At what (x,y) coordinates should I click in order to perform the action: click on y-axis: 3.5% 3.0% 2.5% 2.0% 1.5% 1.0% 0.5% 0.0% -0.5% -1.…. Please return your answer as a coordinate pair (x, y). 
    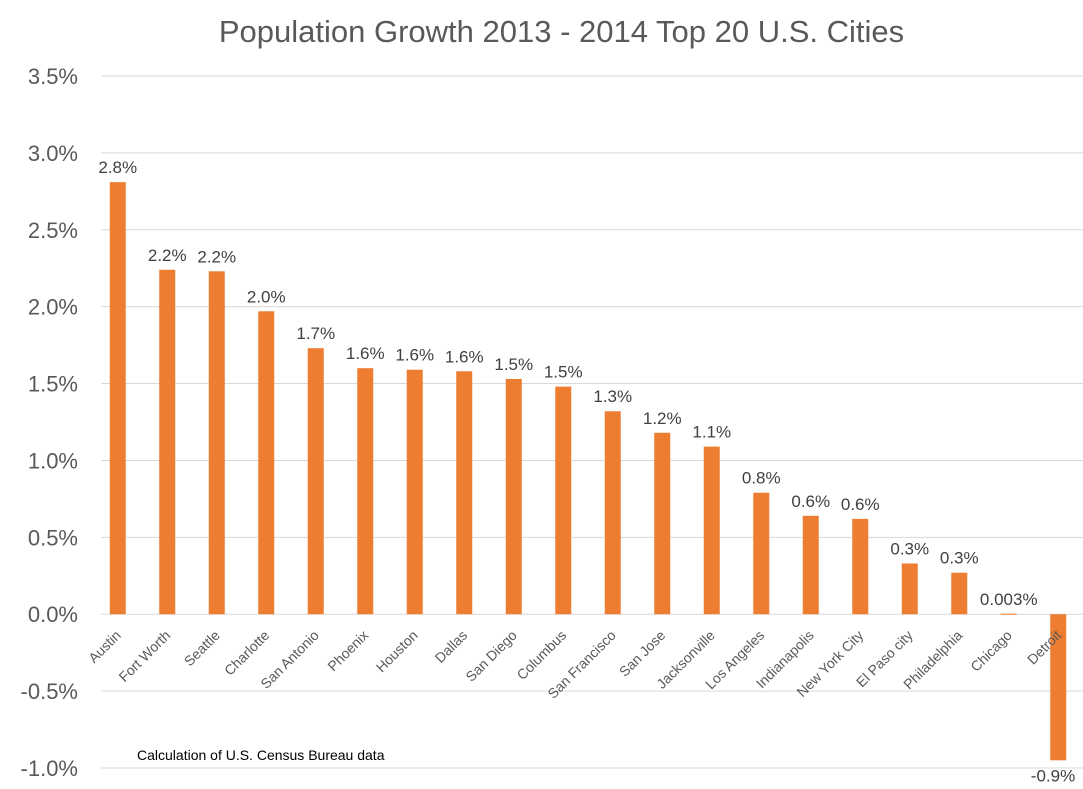
    Looking at the image, I should click on (49, 422).